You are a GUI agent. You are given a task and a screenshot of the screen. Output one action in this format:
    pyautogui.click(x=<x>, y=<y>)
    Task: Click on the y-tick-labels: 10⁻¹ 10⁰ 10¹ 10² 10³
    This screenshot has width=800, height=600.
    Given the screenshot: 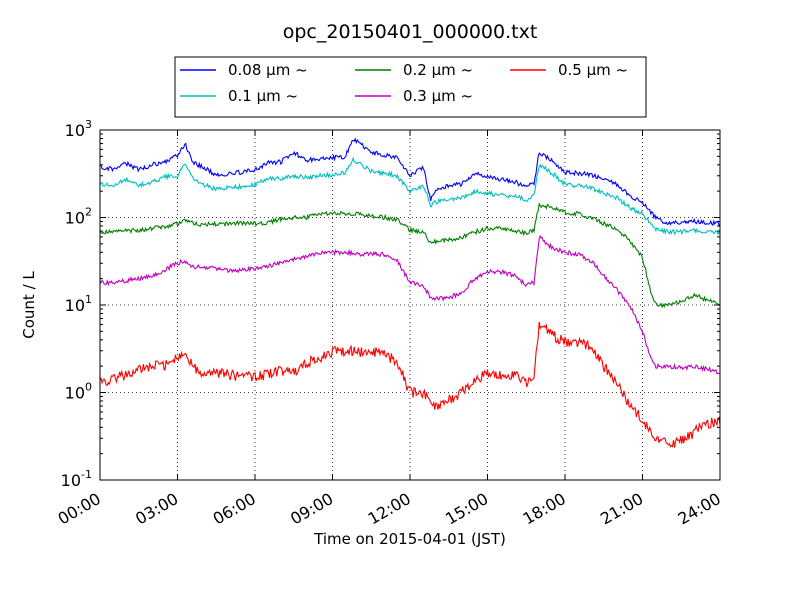 What is the action you would take?
    pyautogui.click(x=76, y=304)
    